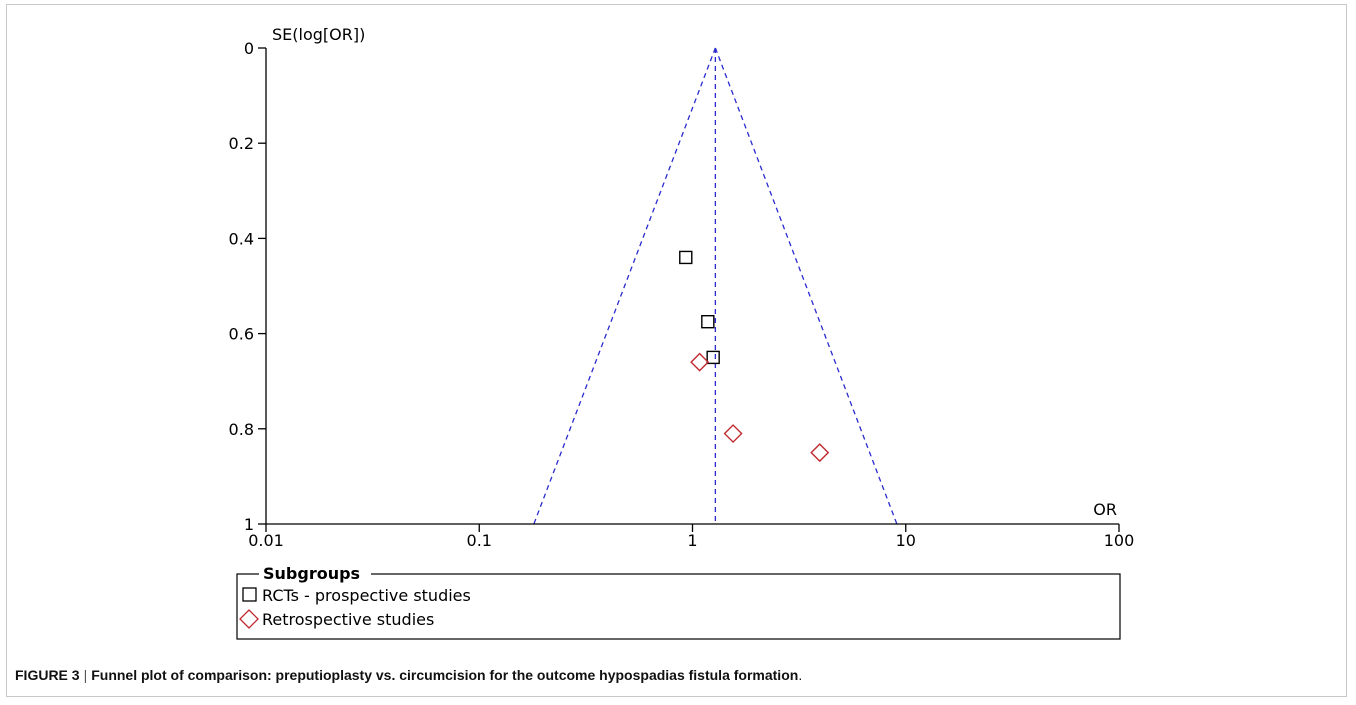 The height and width of the screenshot is (705, 1356). What do you see at coordinates (249, 524) in the screenshot?
I see `y-tick-label: 1` at bounding box center [249, 524].